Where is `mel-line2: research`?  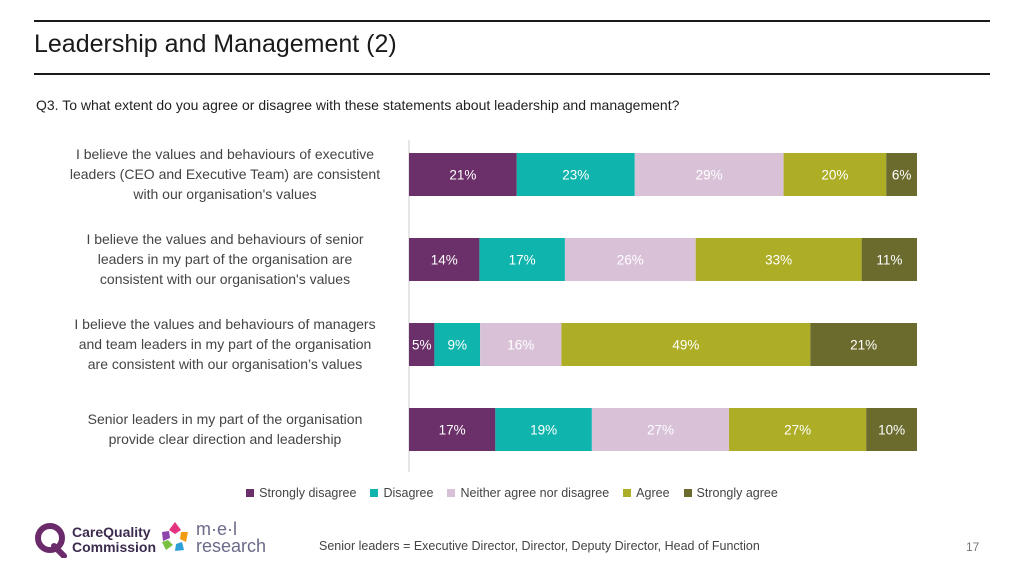 mel-line2: research is located at coordinates (231, 546).